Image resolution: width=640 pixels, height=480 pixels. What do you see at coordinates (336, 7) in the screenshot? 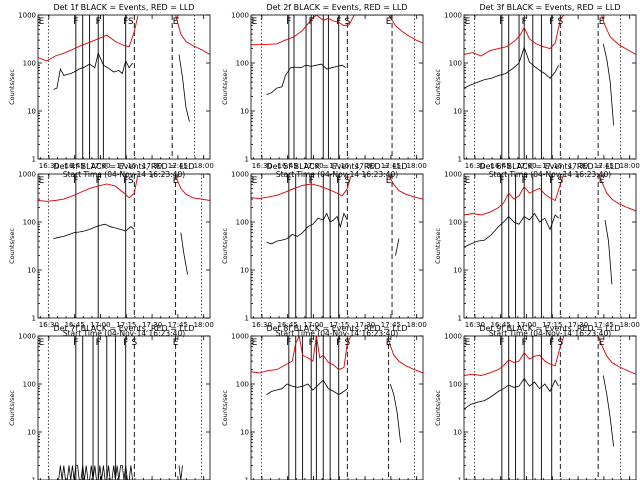
I see `panel-title: Det 2f BLACK = Events, RED = LLD` at bounding box center [336, 7].